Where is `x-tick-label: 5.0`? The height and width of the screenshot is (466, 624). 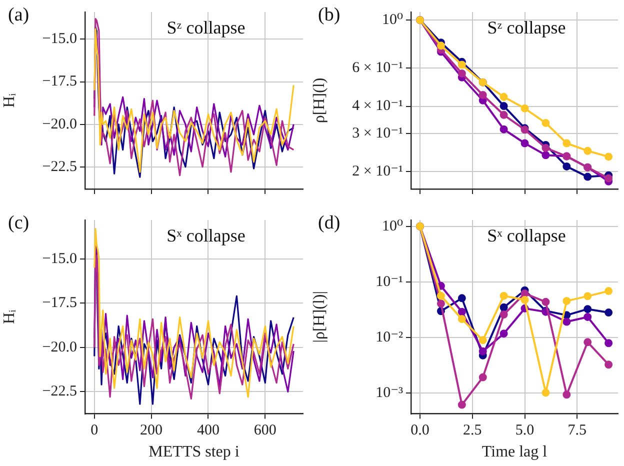 x-tick-label: 5.0 is located at coordinates (524, 430).